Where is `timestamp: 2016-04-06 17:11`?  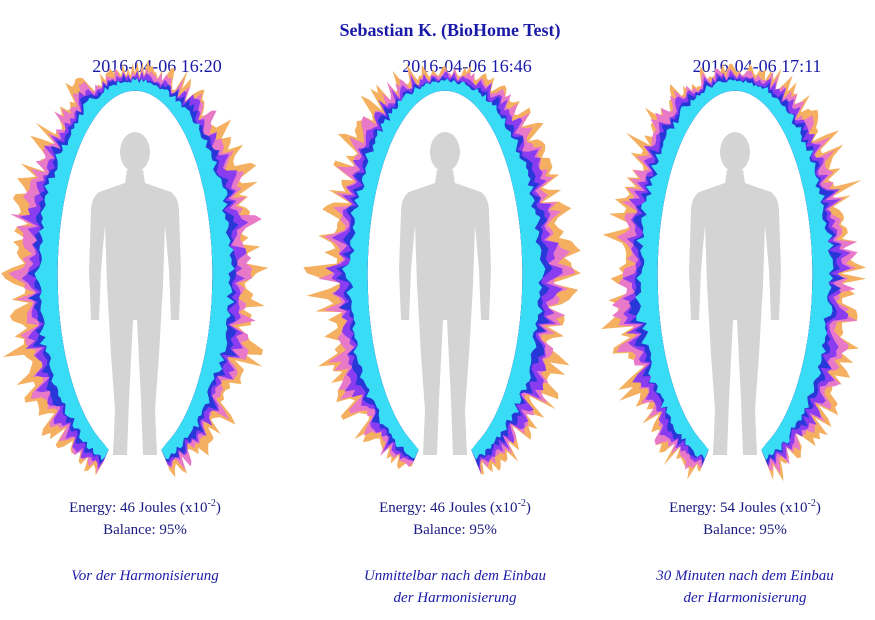 timestamp: 2016-04-06 17:11 is located at coordinates (757, 66).